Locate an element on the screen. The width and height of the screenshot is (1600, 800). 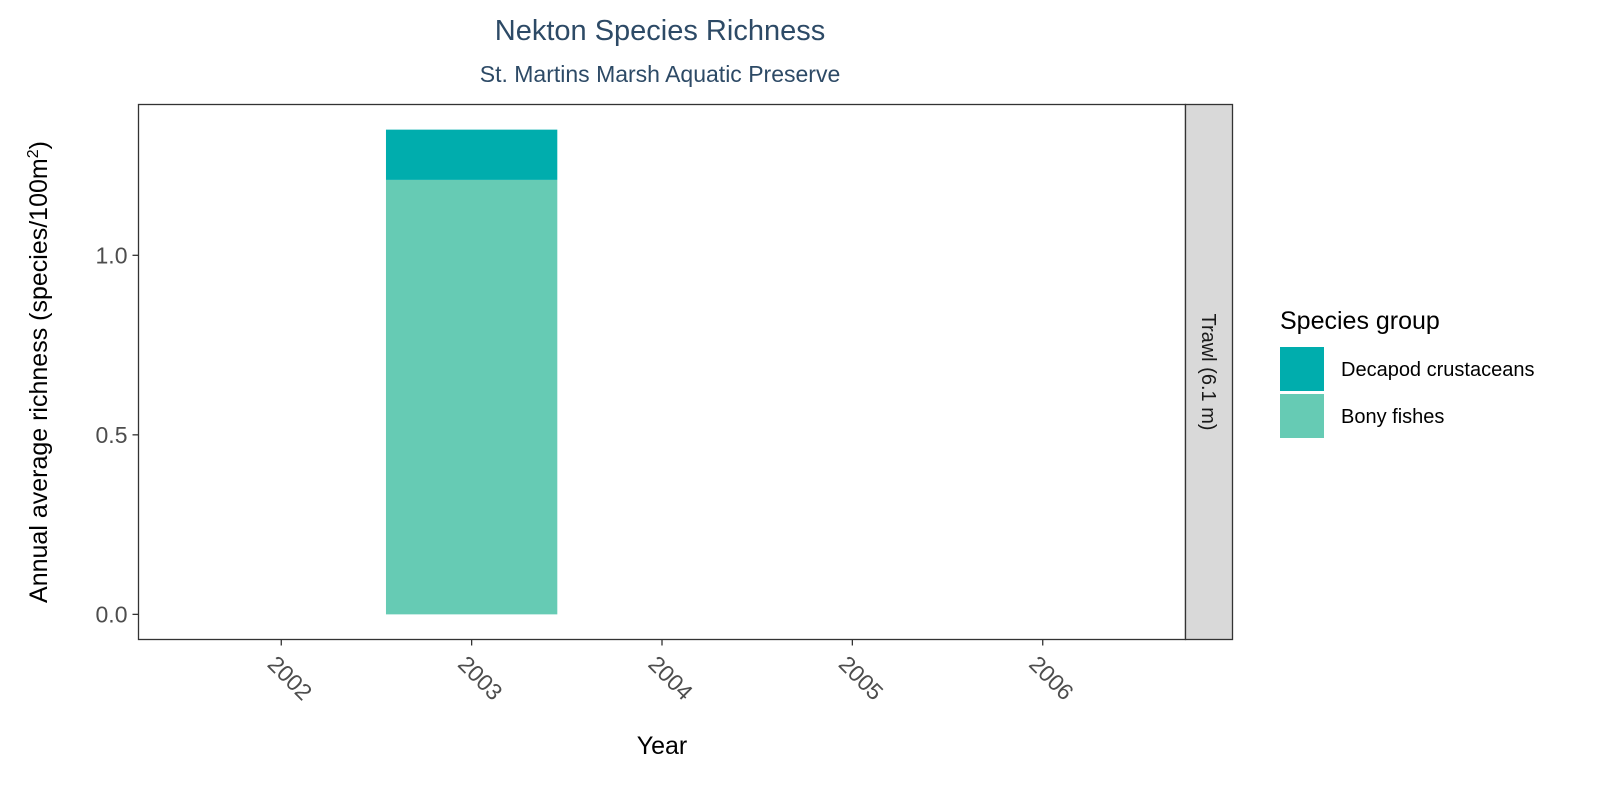
y-axis-title-superscript: 2 is located at coordinates (33, 153).